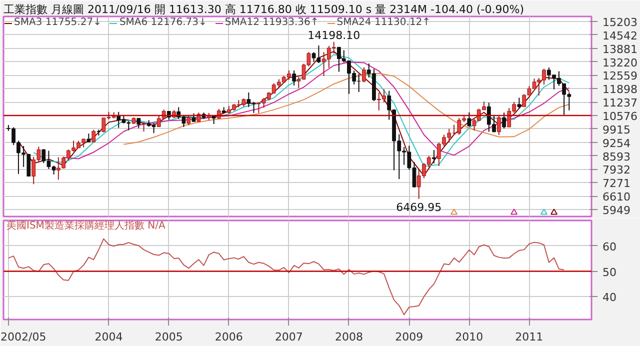  I want to click on y-tick-label: 13881, so click(620, 49).